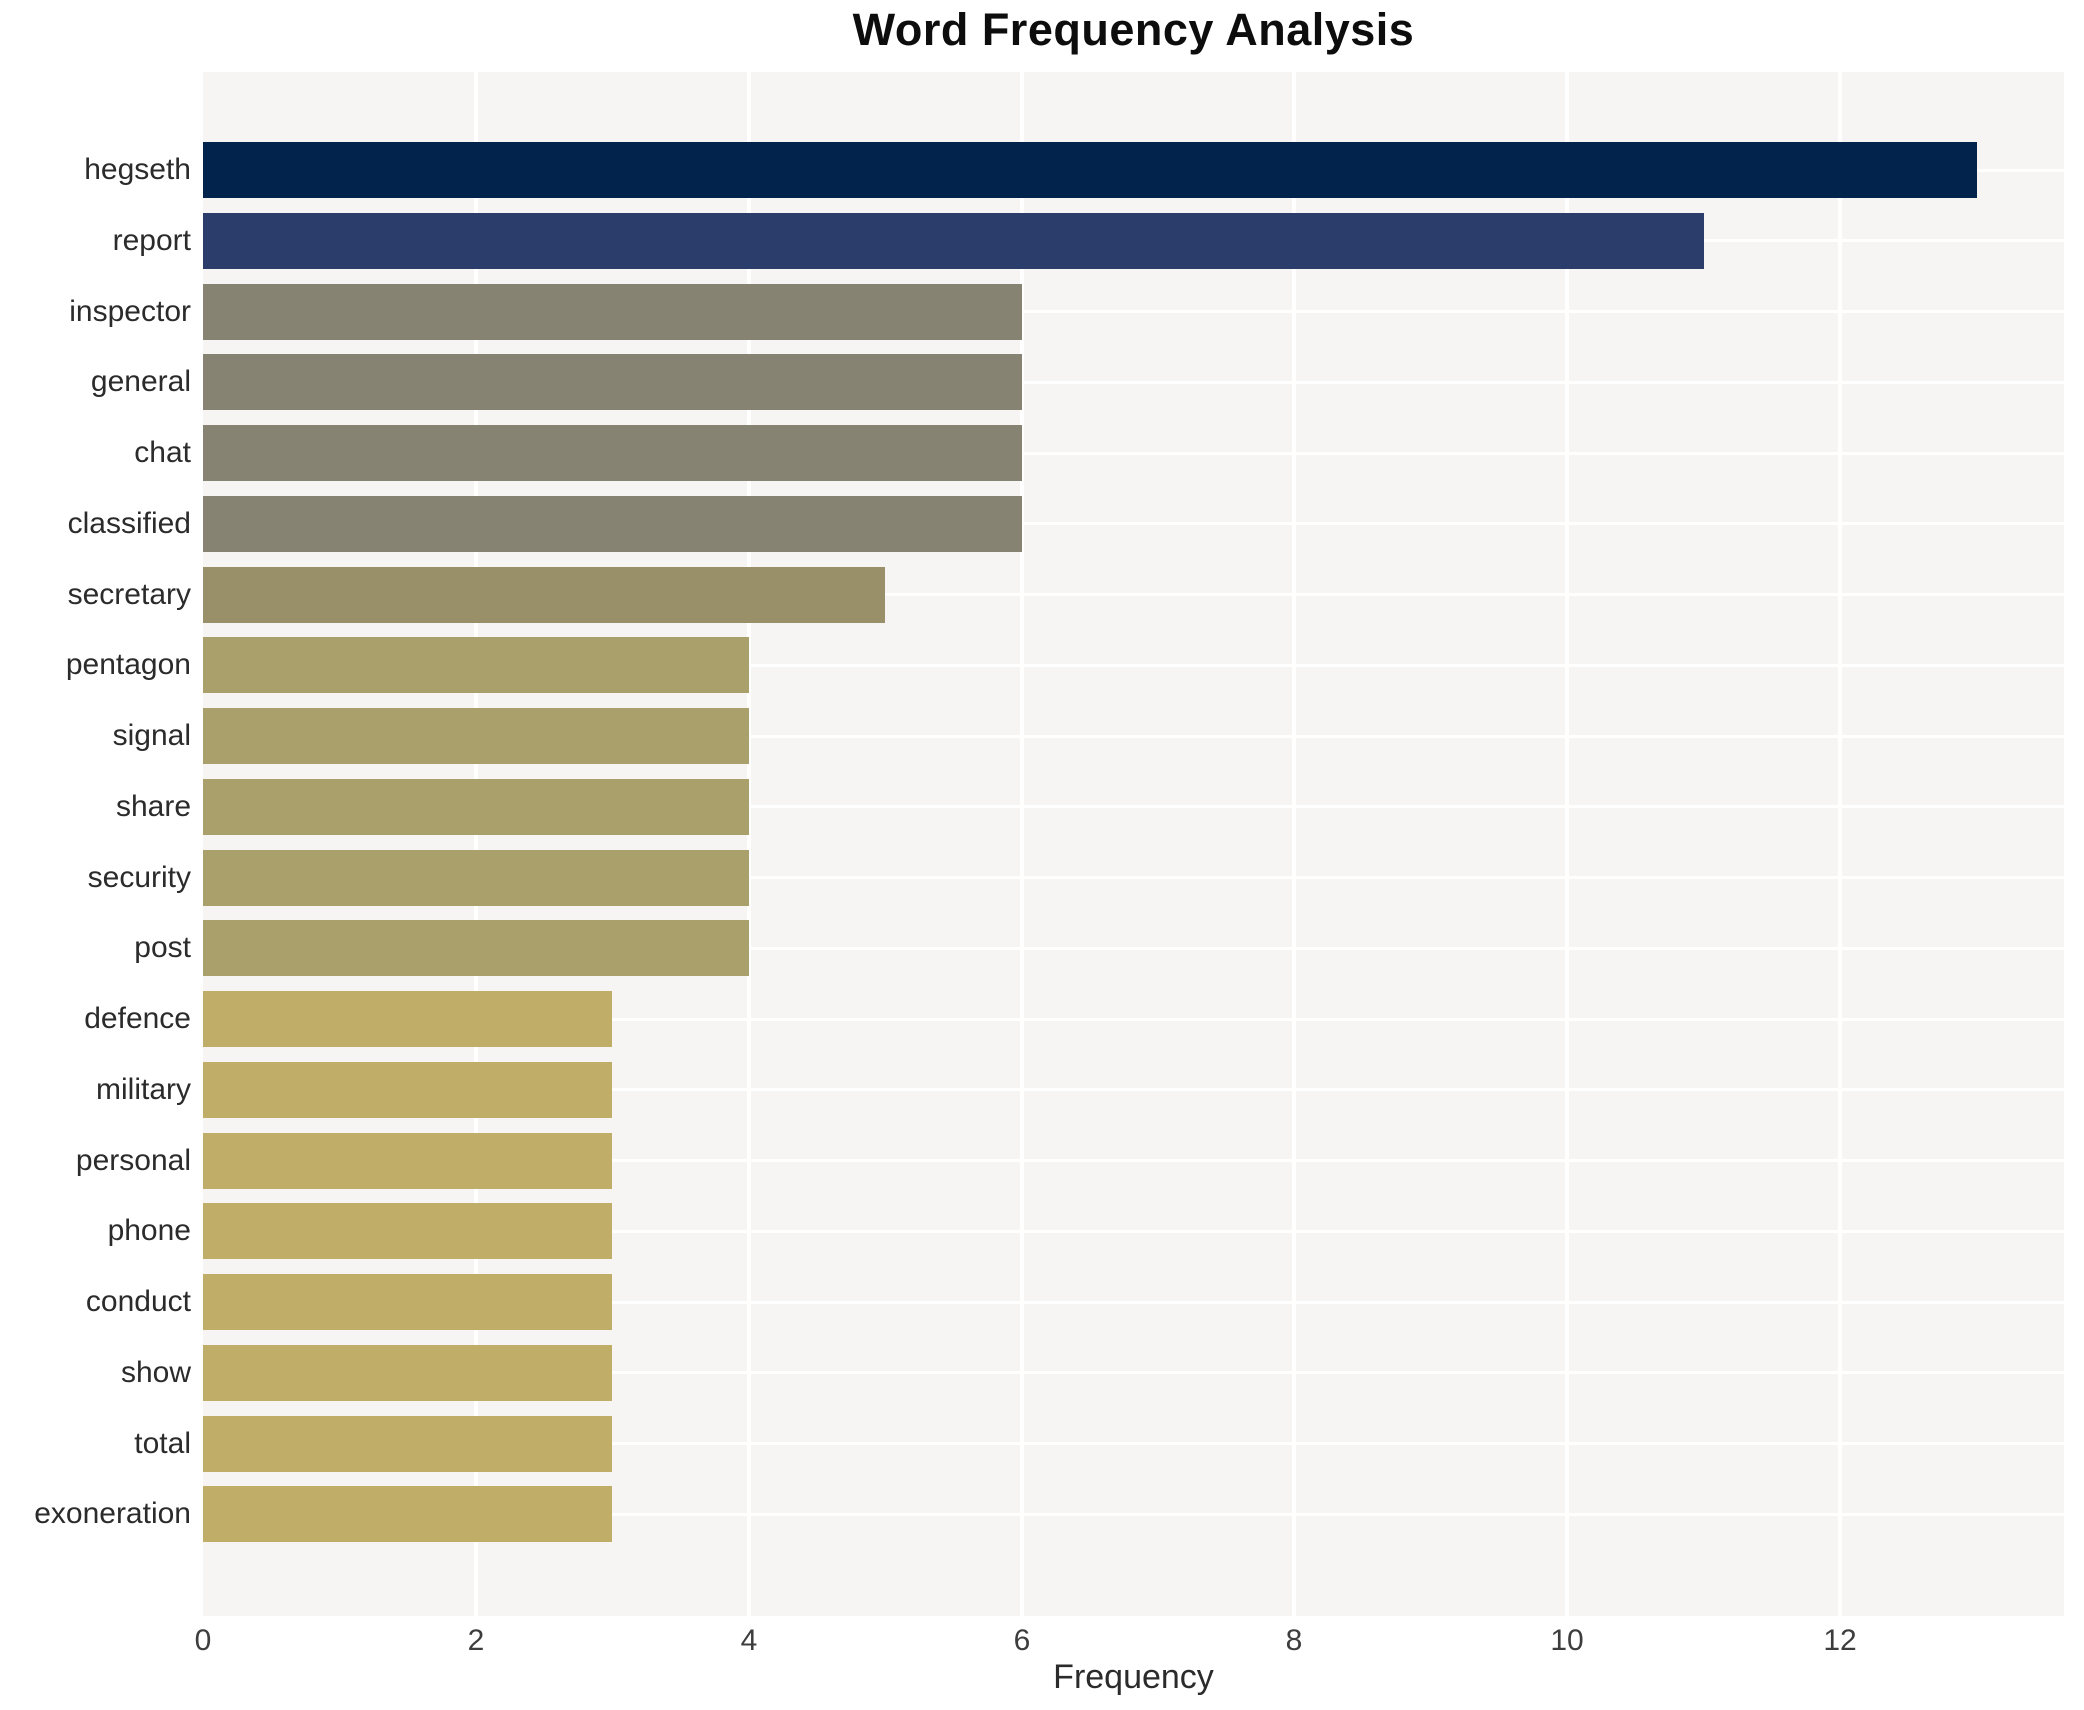 This screenshot has width=2084, height=1710. Describe the element at coordinates (162, 1443) in the screenshot. I see `y-axis-label-total: total` at that location.